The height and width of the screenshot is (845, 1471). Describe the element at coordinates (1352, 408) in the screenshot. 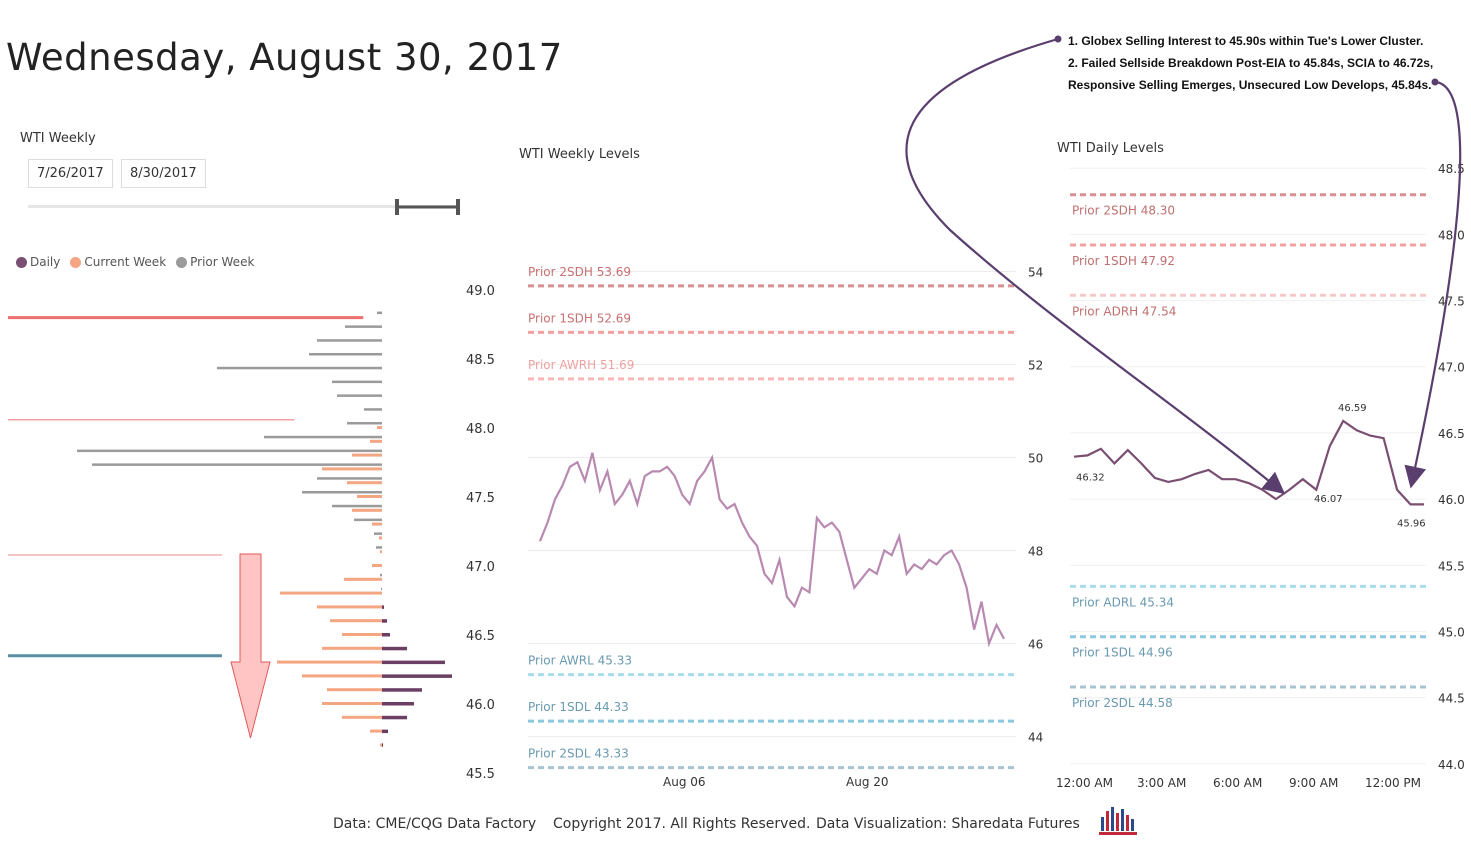

I see `data-label: 46.59` at that location.